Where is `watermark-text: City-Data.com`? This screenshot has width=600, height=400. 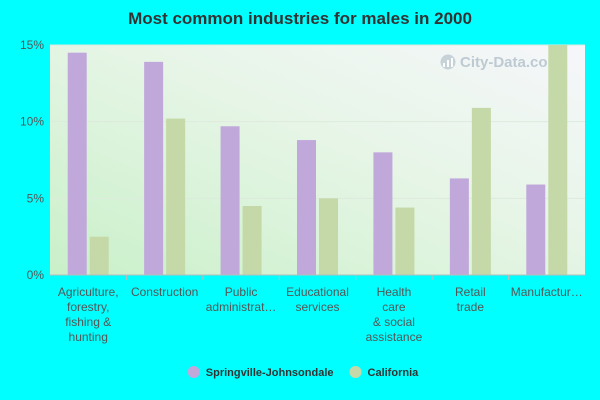
watermark-text: City-Data.com is located at coordinates (510, 62).